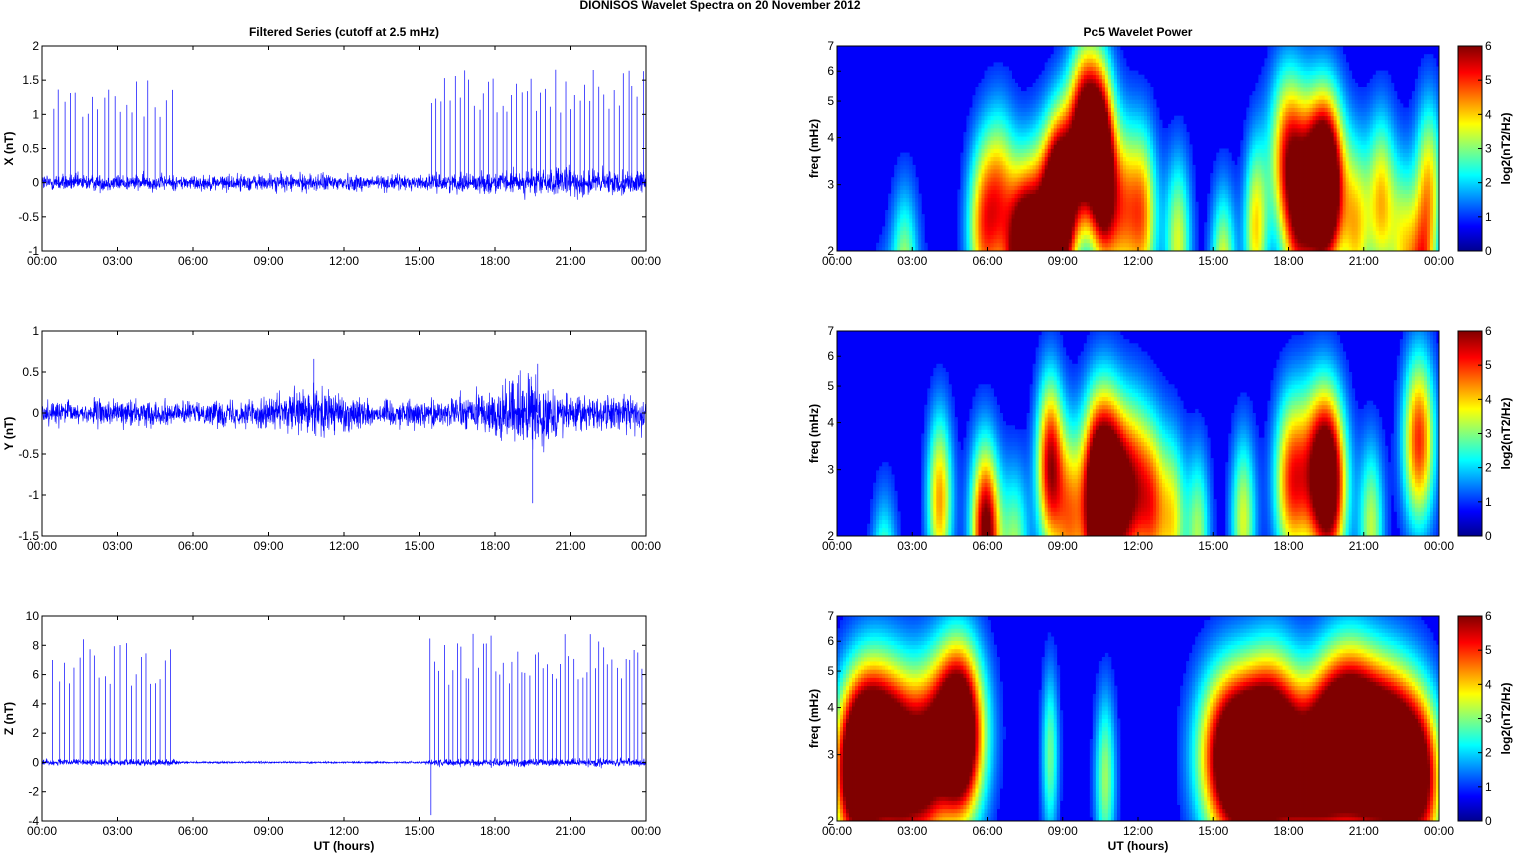 The height and width of the screenshot is (854, 1521). I want to click on x-axis-label: UT (hours), so click(344, 846).